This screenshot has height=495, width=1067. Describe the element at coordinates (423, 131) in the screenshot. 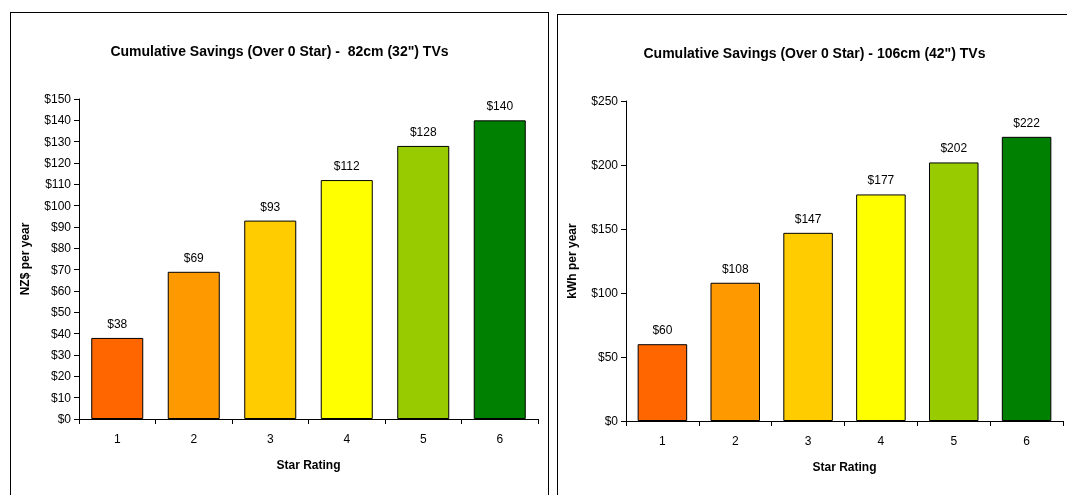

I see `data-label: $128` at that location.